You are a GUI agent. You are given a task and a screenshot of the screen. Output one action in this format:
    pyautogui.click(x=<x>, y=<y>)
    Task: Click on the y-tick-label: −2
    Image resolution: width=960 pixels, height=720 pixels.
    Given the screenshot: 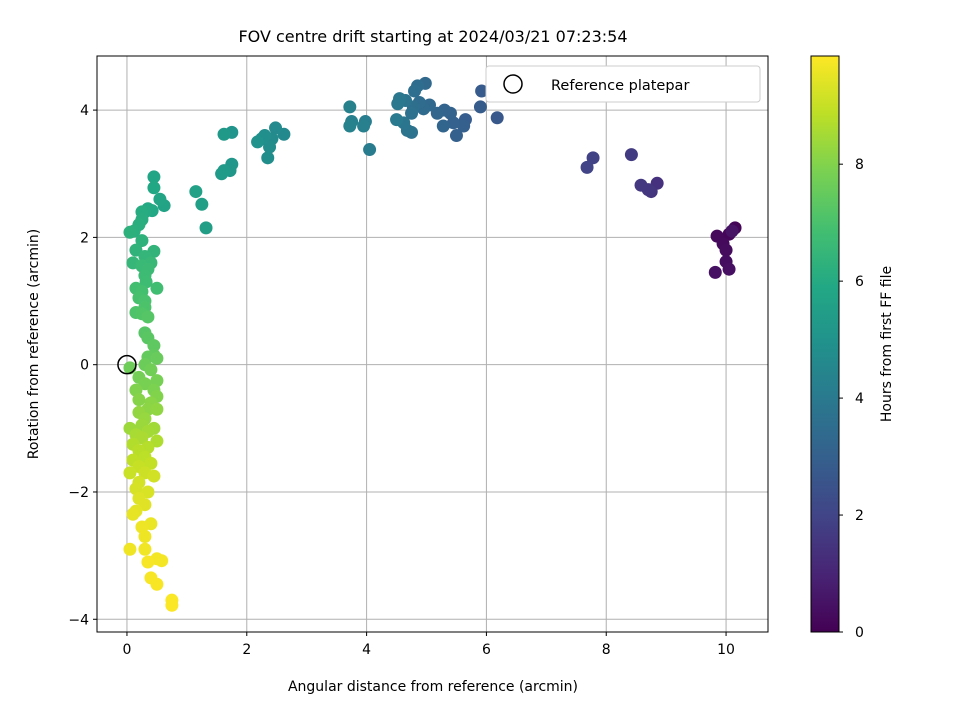 What is the action you would take?
    pyautogui.click(x=78, y=493)
    